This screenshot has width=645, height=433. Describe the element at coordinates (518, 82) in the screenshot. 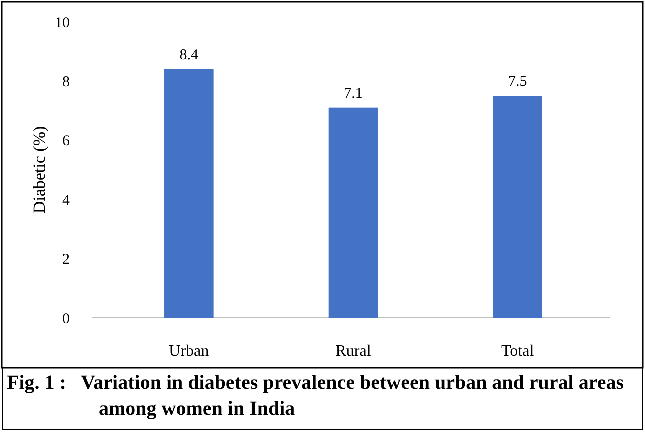

I see `data-label: 7.5` at that location.